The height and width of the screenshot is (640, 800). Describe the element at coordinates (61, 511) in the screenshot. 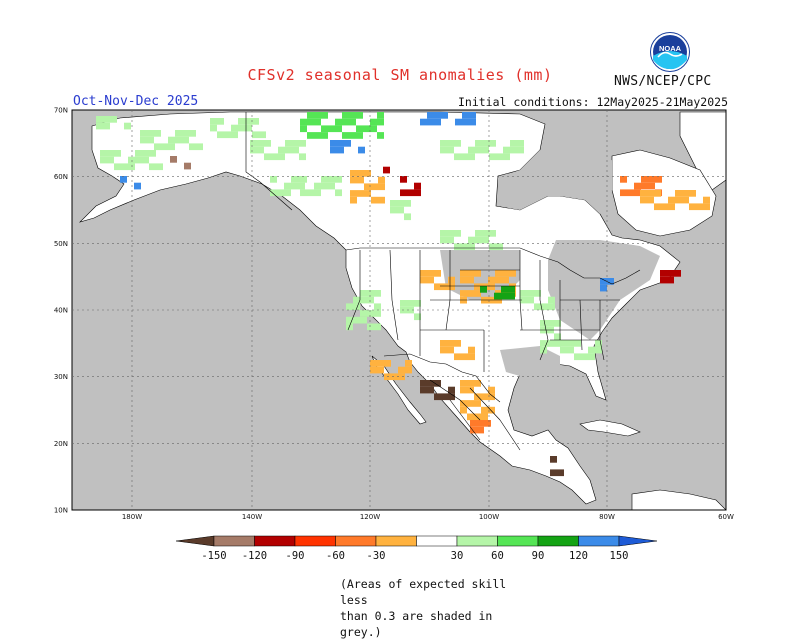

I see `lat-label: 10N` at that location.